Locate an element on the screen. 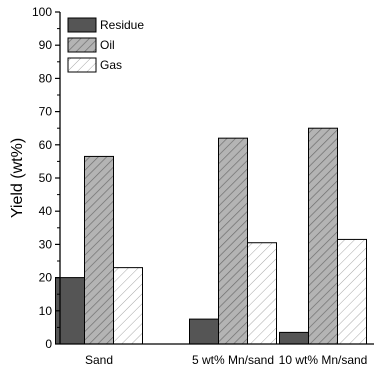  y-tick-label: 10 is located at coordinates (46, 311).